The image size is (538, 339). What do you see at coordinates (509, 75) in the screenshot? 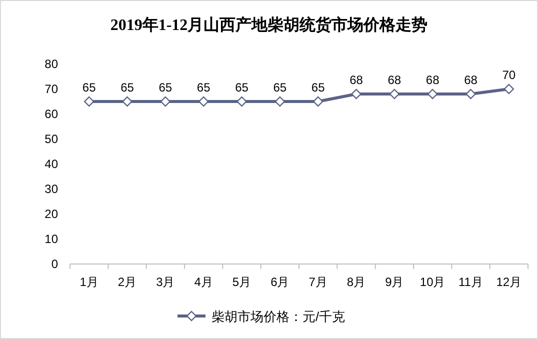
I see `data-label: 70` at bounding box center [509, 75].